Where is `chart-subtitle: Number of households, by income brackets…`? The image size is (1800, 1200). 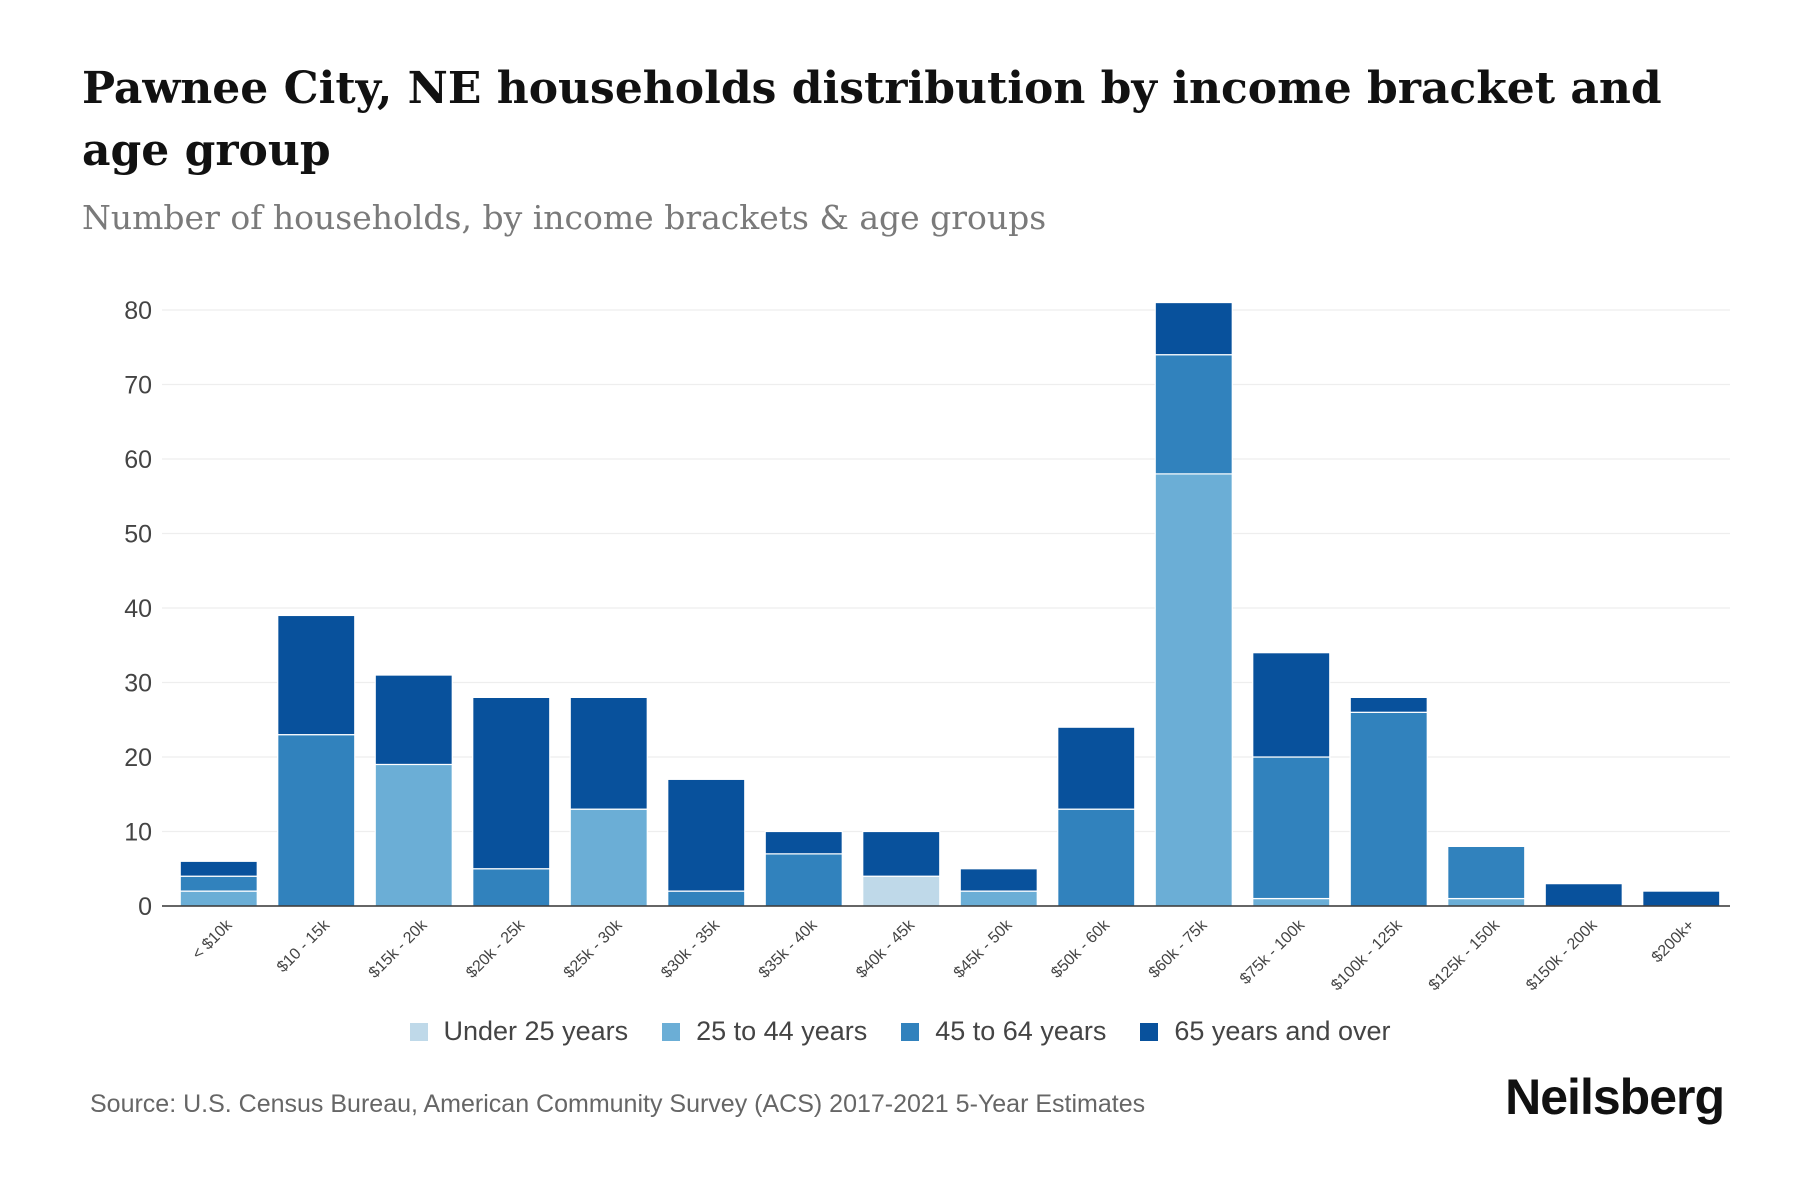 chart-subtitle: Number of households, by income brackets… is located at coordinates (564, 217).